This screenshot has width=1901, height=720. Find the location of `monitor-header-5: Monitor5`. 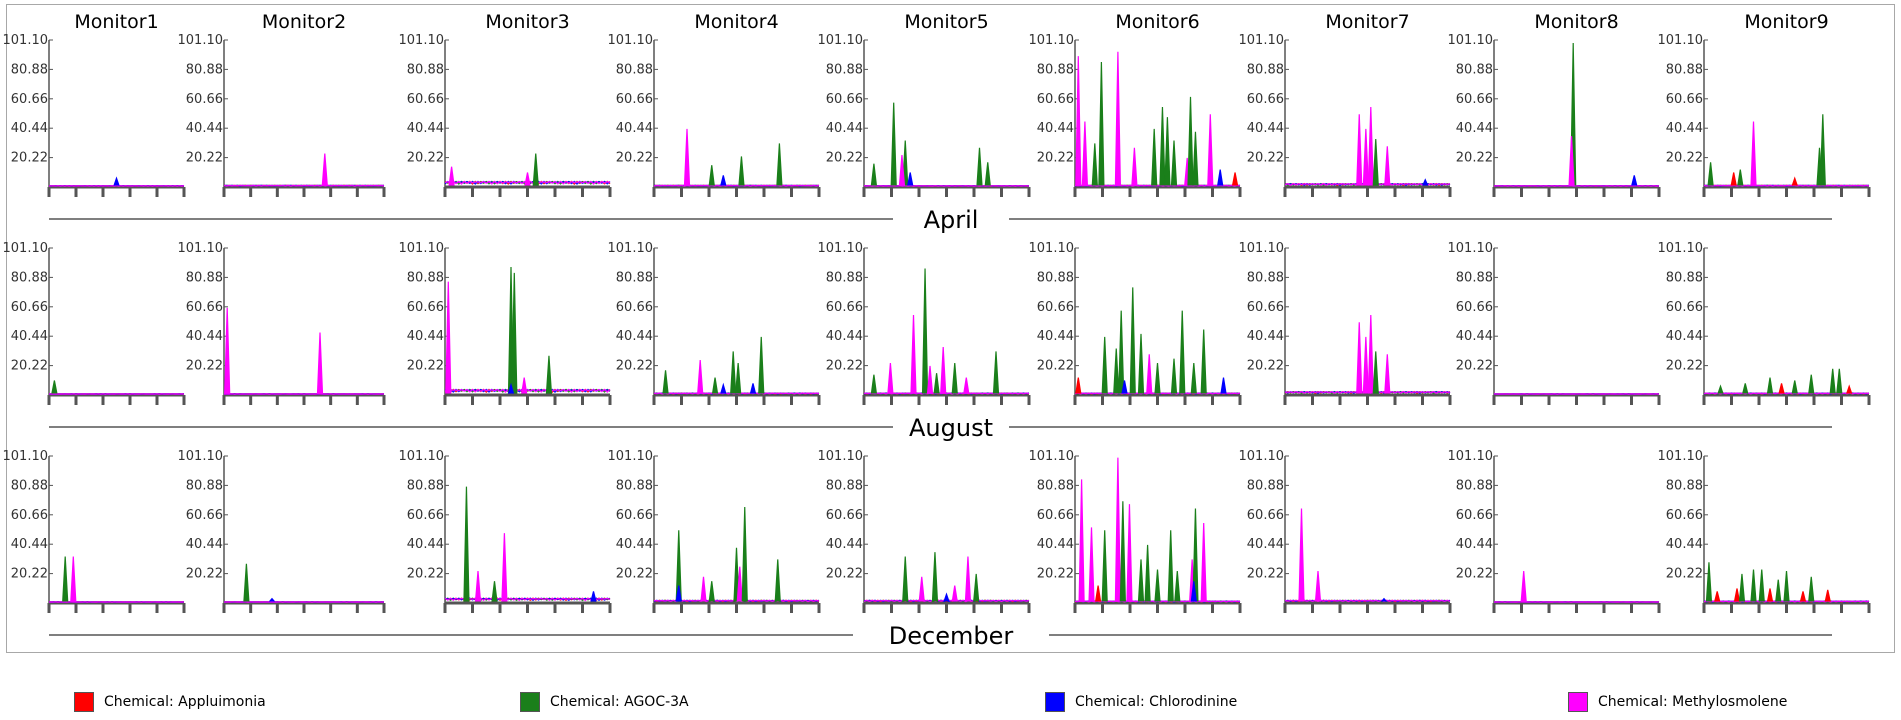

monitor-header-5: Monitor5 is located at coordinates (946, 22).